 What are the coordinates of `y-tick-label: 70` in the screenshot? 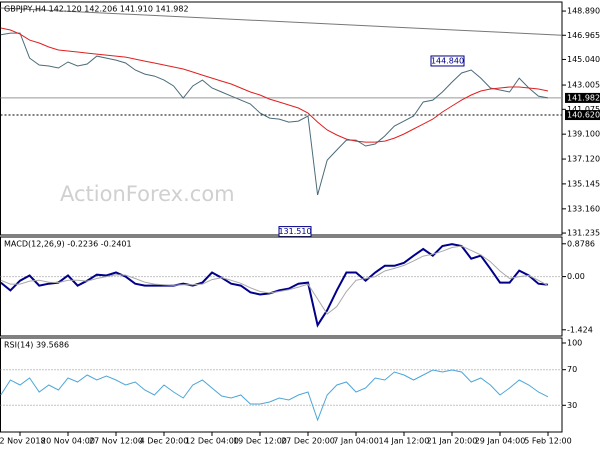 It's located at (572, 369).